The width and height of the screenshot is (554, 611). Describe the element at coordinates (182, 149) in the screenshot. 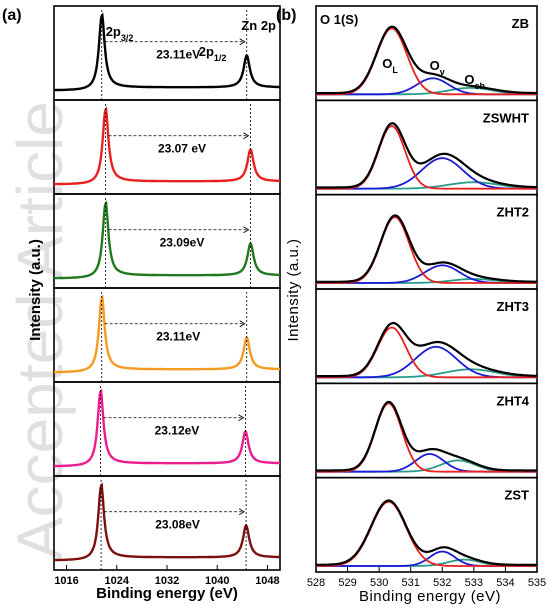

I see `energy-separation-label: 23.07 eV` at that location.